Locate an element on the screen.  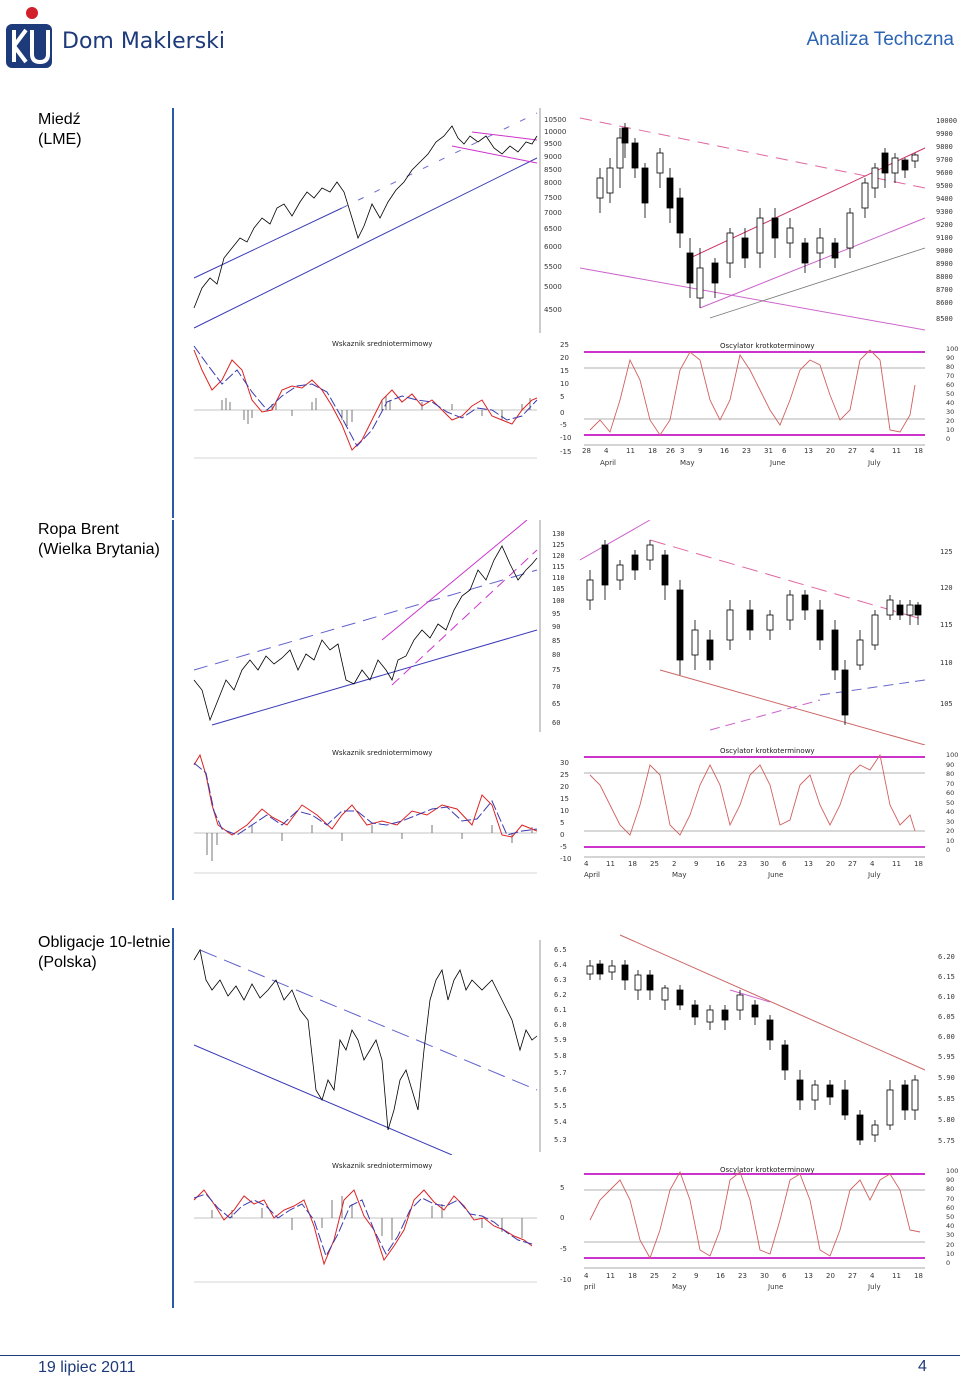
axis-tick-label: 40 is located at coordinates (950, 1226).